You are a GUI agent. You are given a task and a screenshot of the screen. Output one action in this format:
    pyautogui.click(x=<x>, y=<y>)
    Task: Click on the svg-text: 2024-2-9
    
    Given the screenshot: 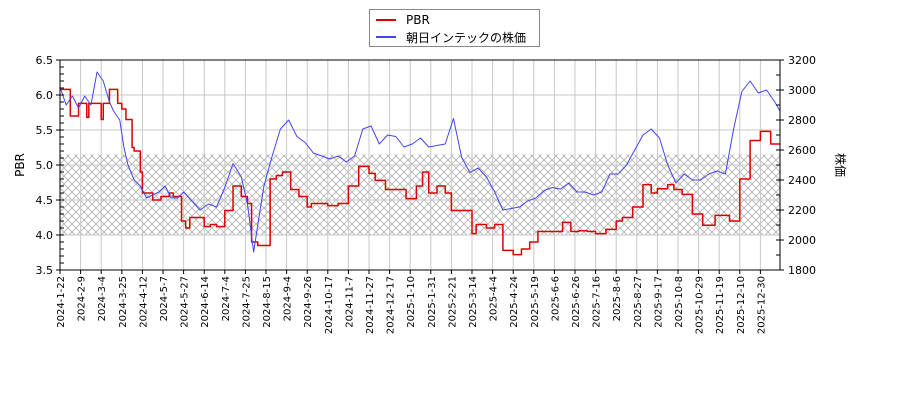 What is the action you would take?
    pyautogui.click(x=82, y=298)
    